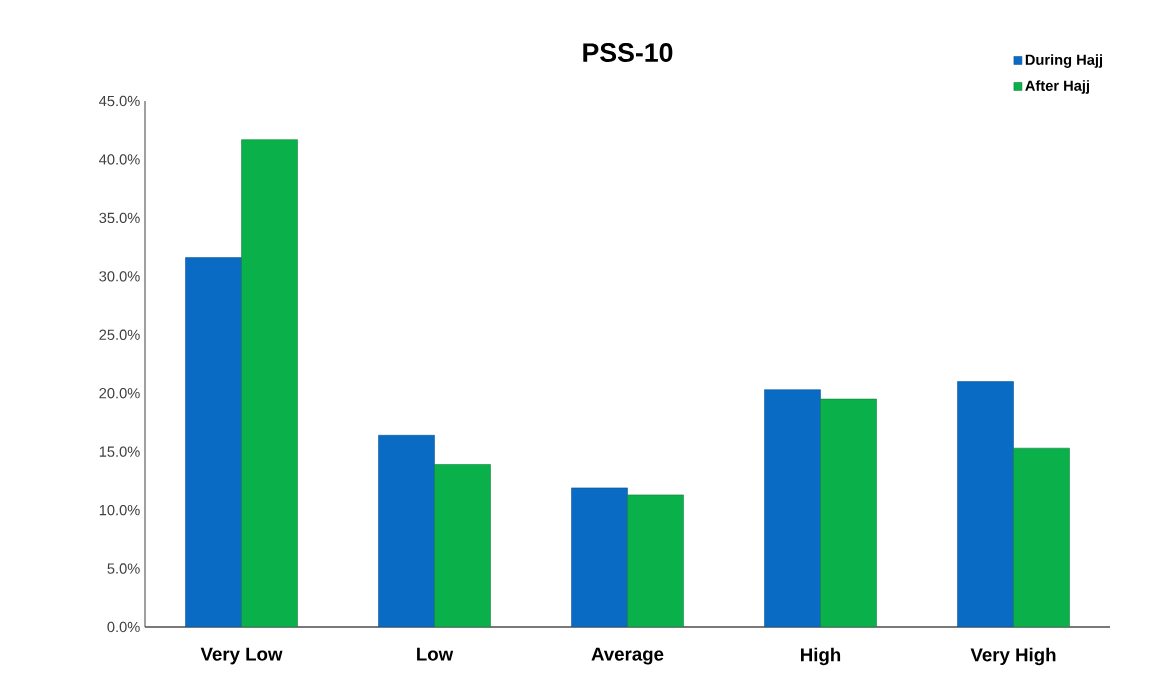 This screenshot has height=698, width=1165. What do you see at coordinates (821, 656) in the screenshot?
I see `x-tick-label: High` at bounding box center [821, 656].